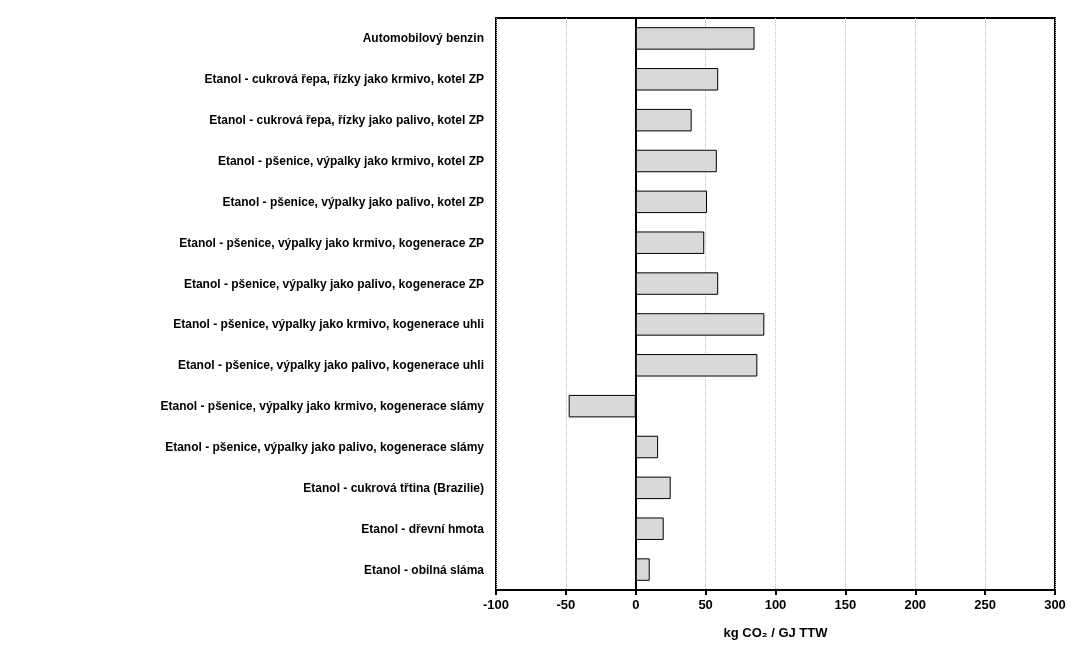 This screenshot has width=1081, height=670. Describe the element at coordinates (322, 406) in the screenshot. I see `y-tick-label: Etanol - pšenice, výpalky jako krmivo, kogenerace slámy` at that location.